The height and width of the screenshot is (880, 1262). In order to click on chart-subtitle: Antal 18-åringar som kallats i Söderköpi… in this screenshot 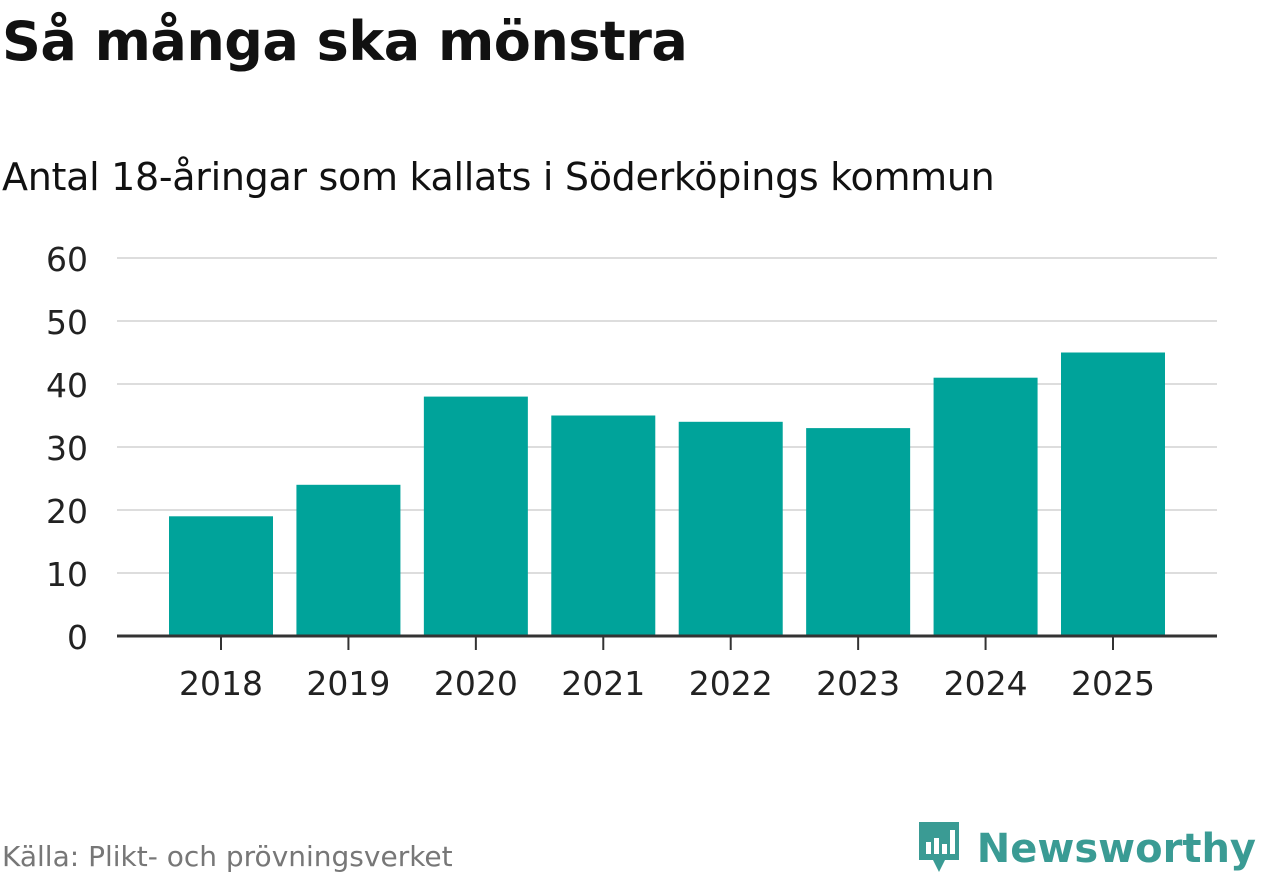, I will do `click(498, 177)`.